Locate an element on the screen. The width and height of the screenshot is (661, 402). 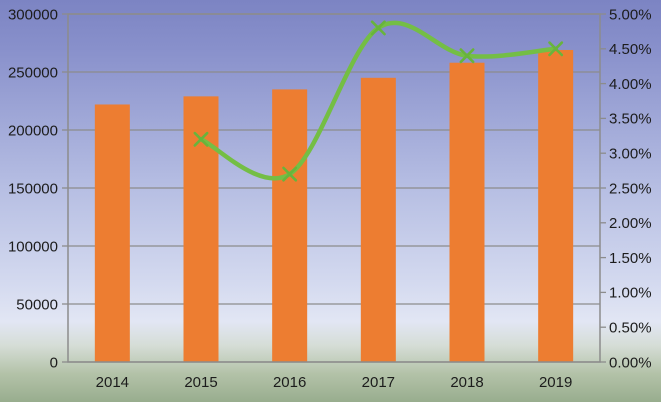
x-axis-label-2015: 2015 is located at coordinates (200, 382).